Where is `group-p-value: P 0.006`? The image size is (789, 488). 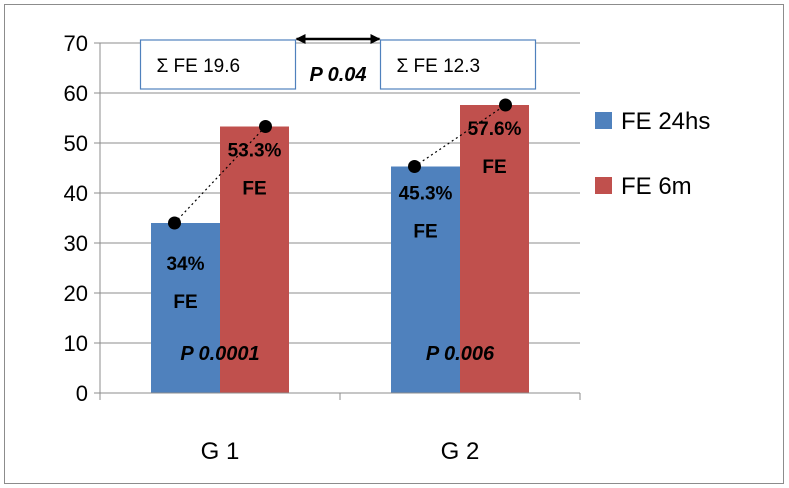 group-p-value: P 0.006 is located at coordinates (460, 354).